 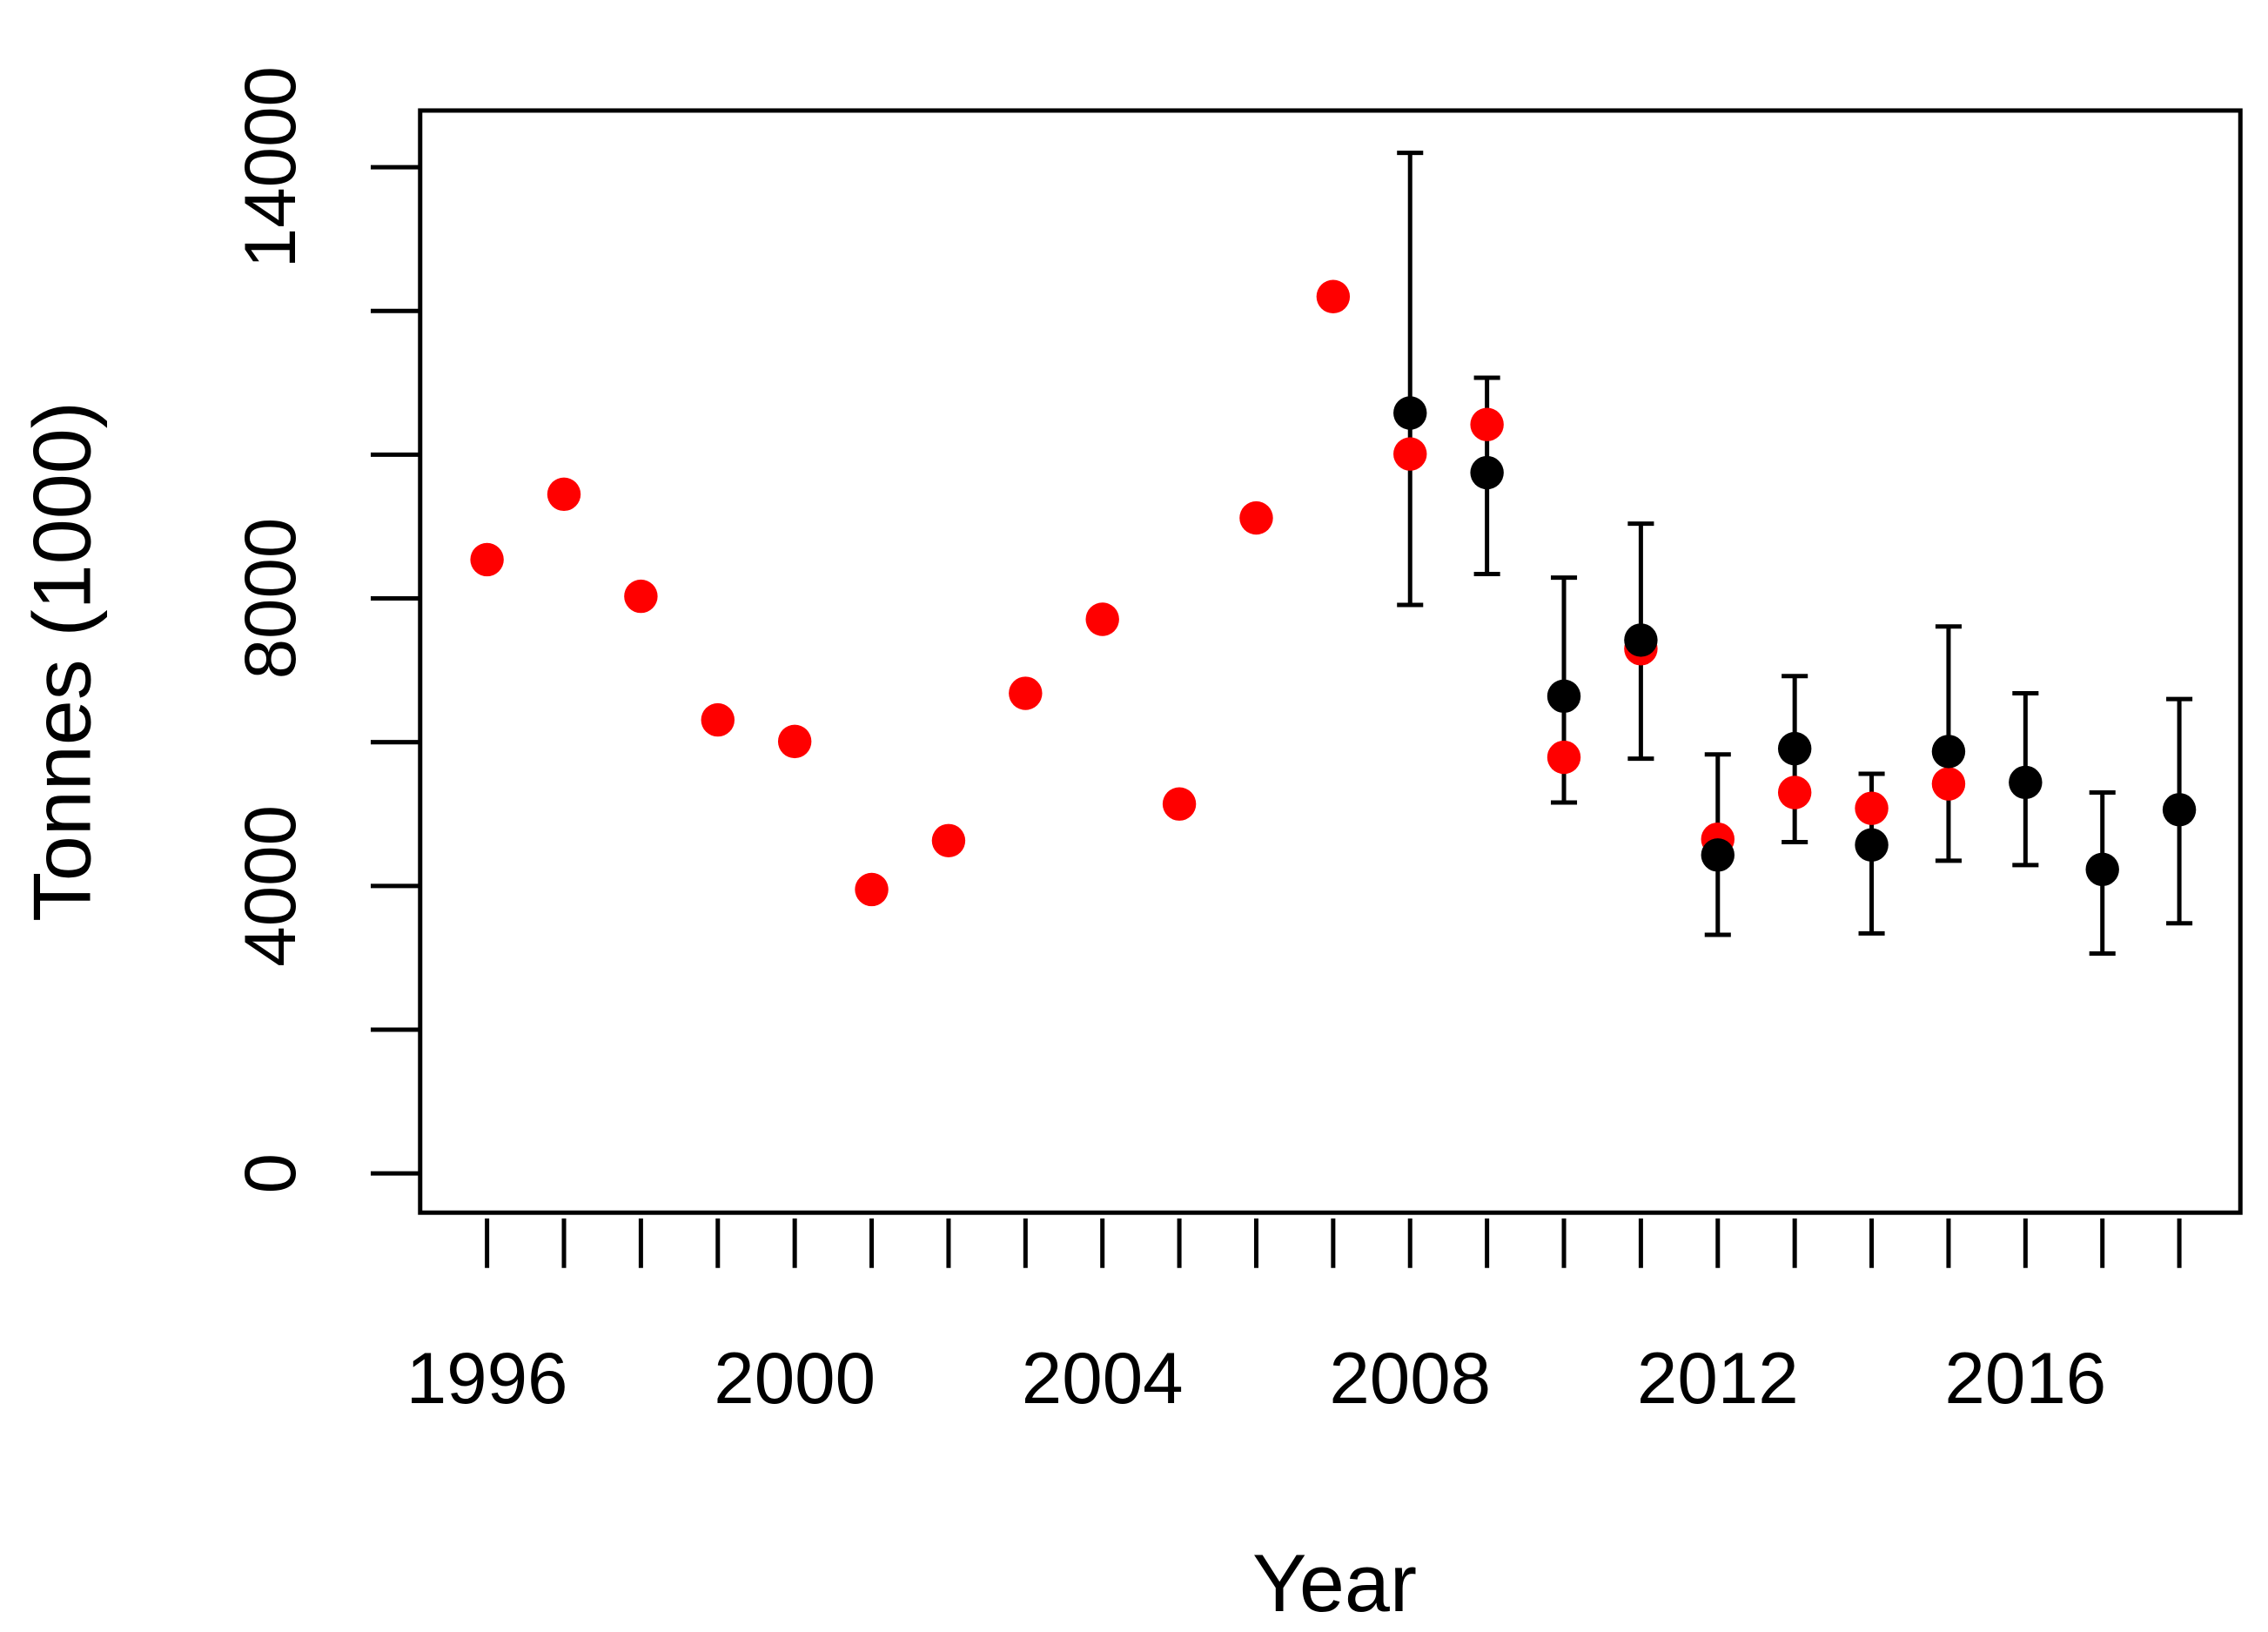 I want to click on x-axis: 1996 2000 2004 2008 2012 2016, so click(x=1294, y=1318).